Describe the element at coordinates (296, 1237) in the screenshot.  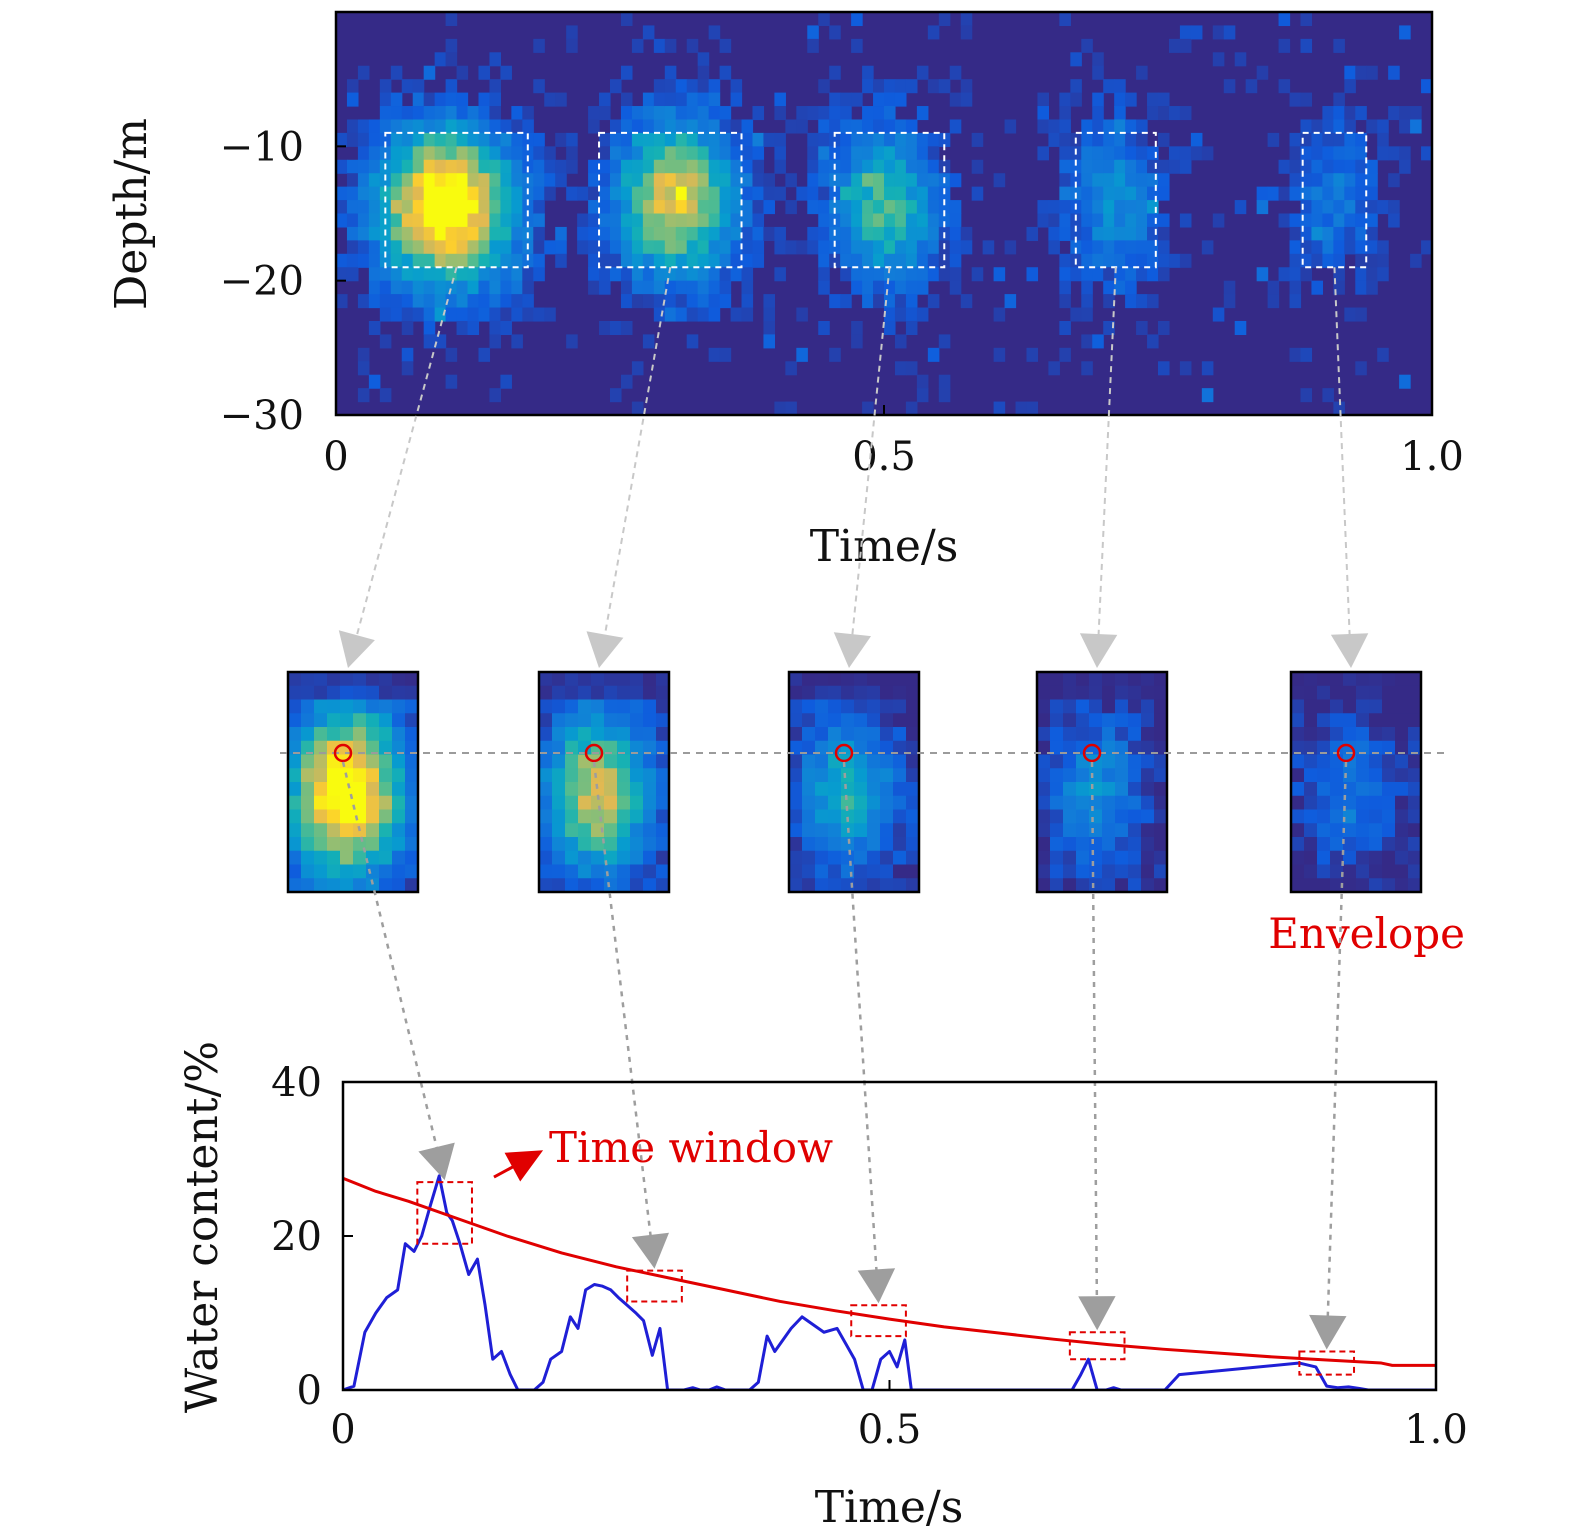
I see `bottom-y-tick-label: 20` at that location.